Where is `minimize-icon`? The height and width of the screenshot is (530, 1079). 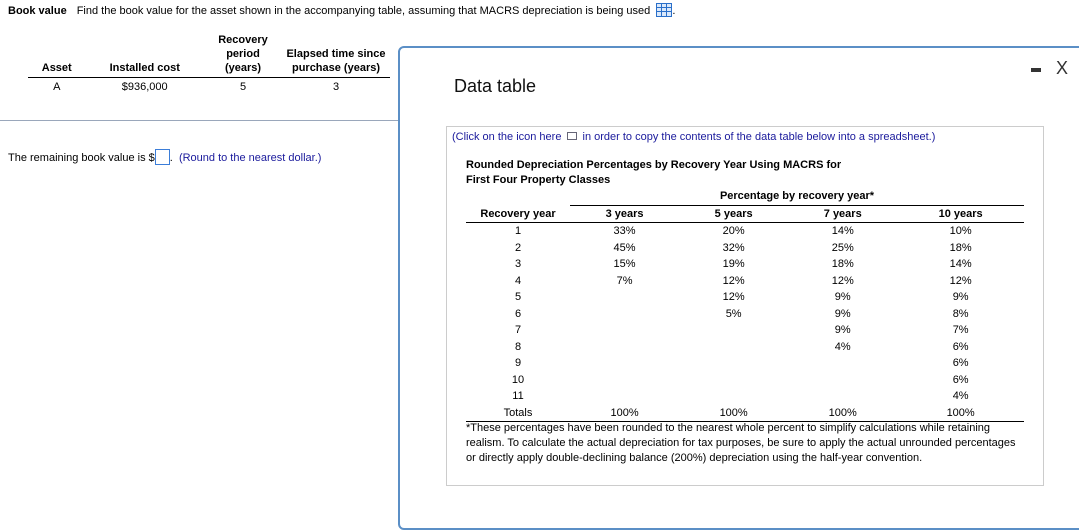
minimize-icon is located at coordinates (1036, 70).